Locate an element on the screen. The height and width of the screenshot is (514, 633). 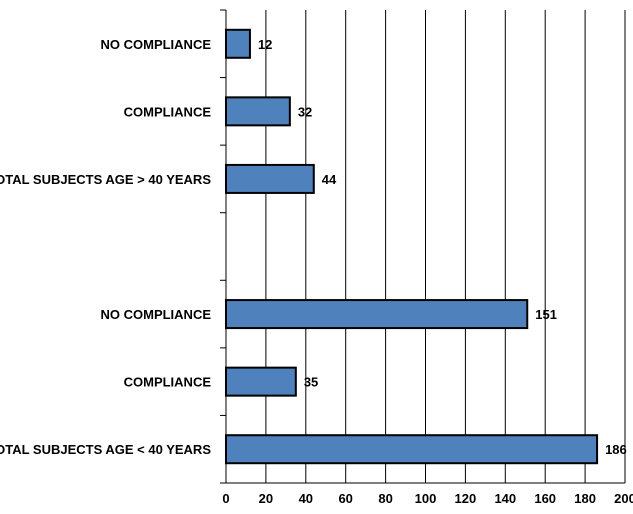
x-tick-label: 80 is located at coordinates (385, 498).